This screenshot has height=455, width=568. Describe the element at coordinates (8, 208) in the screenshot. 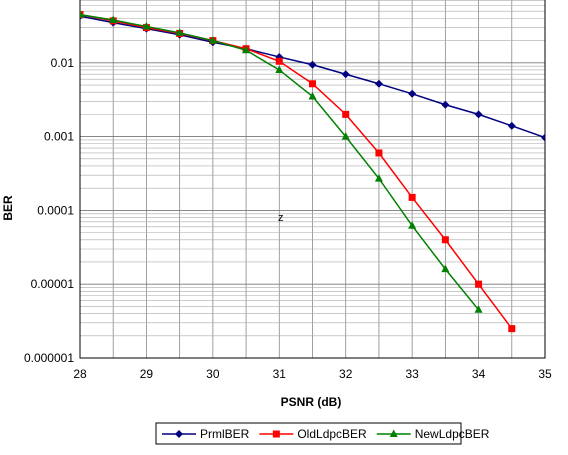

I see `y-axis-title: BER` at that location.